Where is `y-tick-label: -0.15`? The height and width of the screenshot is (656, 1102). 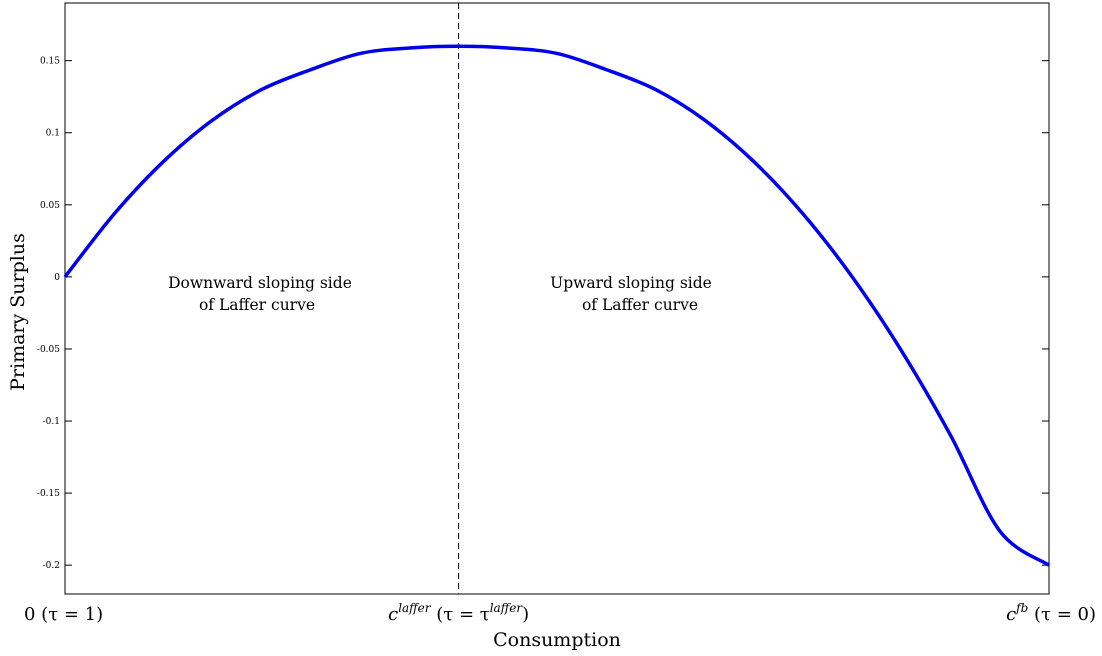 y-tick-label: -0.15 is located at coordinates (48, 494).